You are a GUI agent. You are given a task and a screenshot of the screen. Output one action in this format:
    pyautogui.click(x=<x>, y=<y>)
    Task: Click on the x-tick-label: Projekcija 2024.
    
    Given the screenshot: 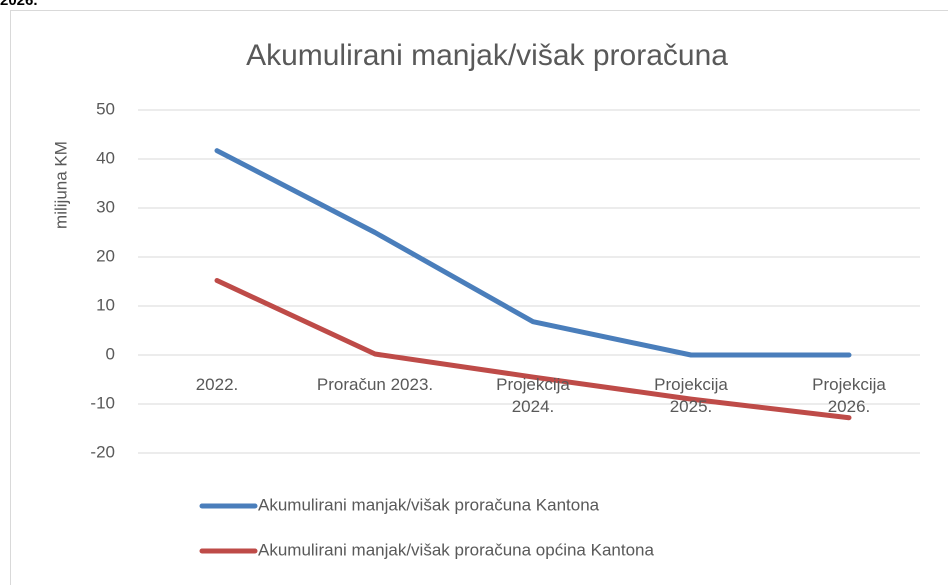 What is the action you would take?
    pyautogui.click(x=533, y=395)
    